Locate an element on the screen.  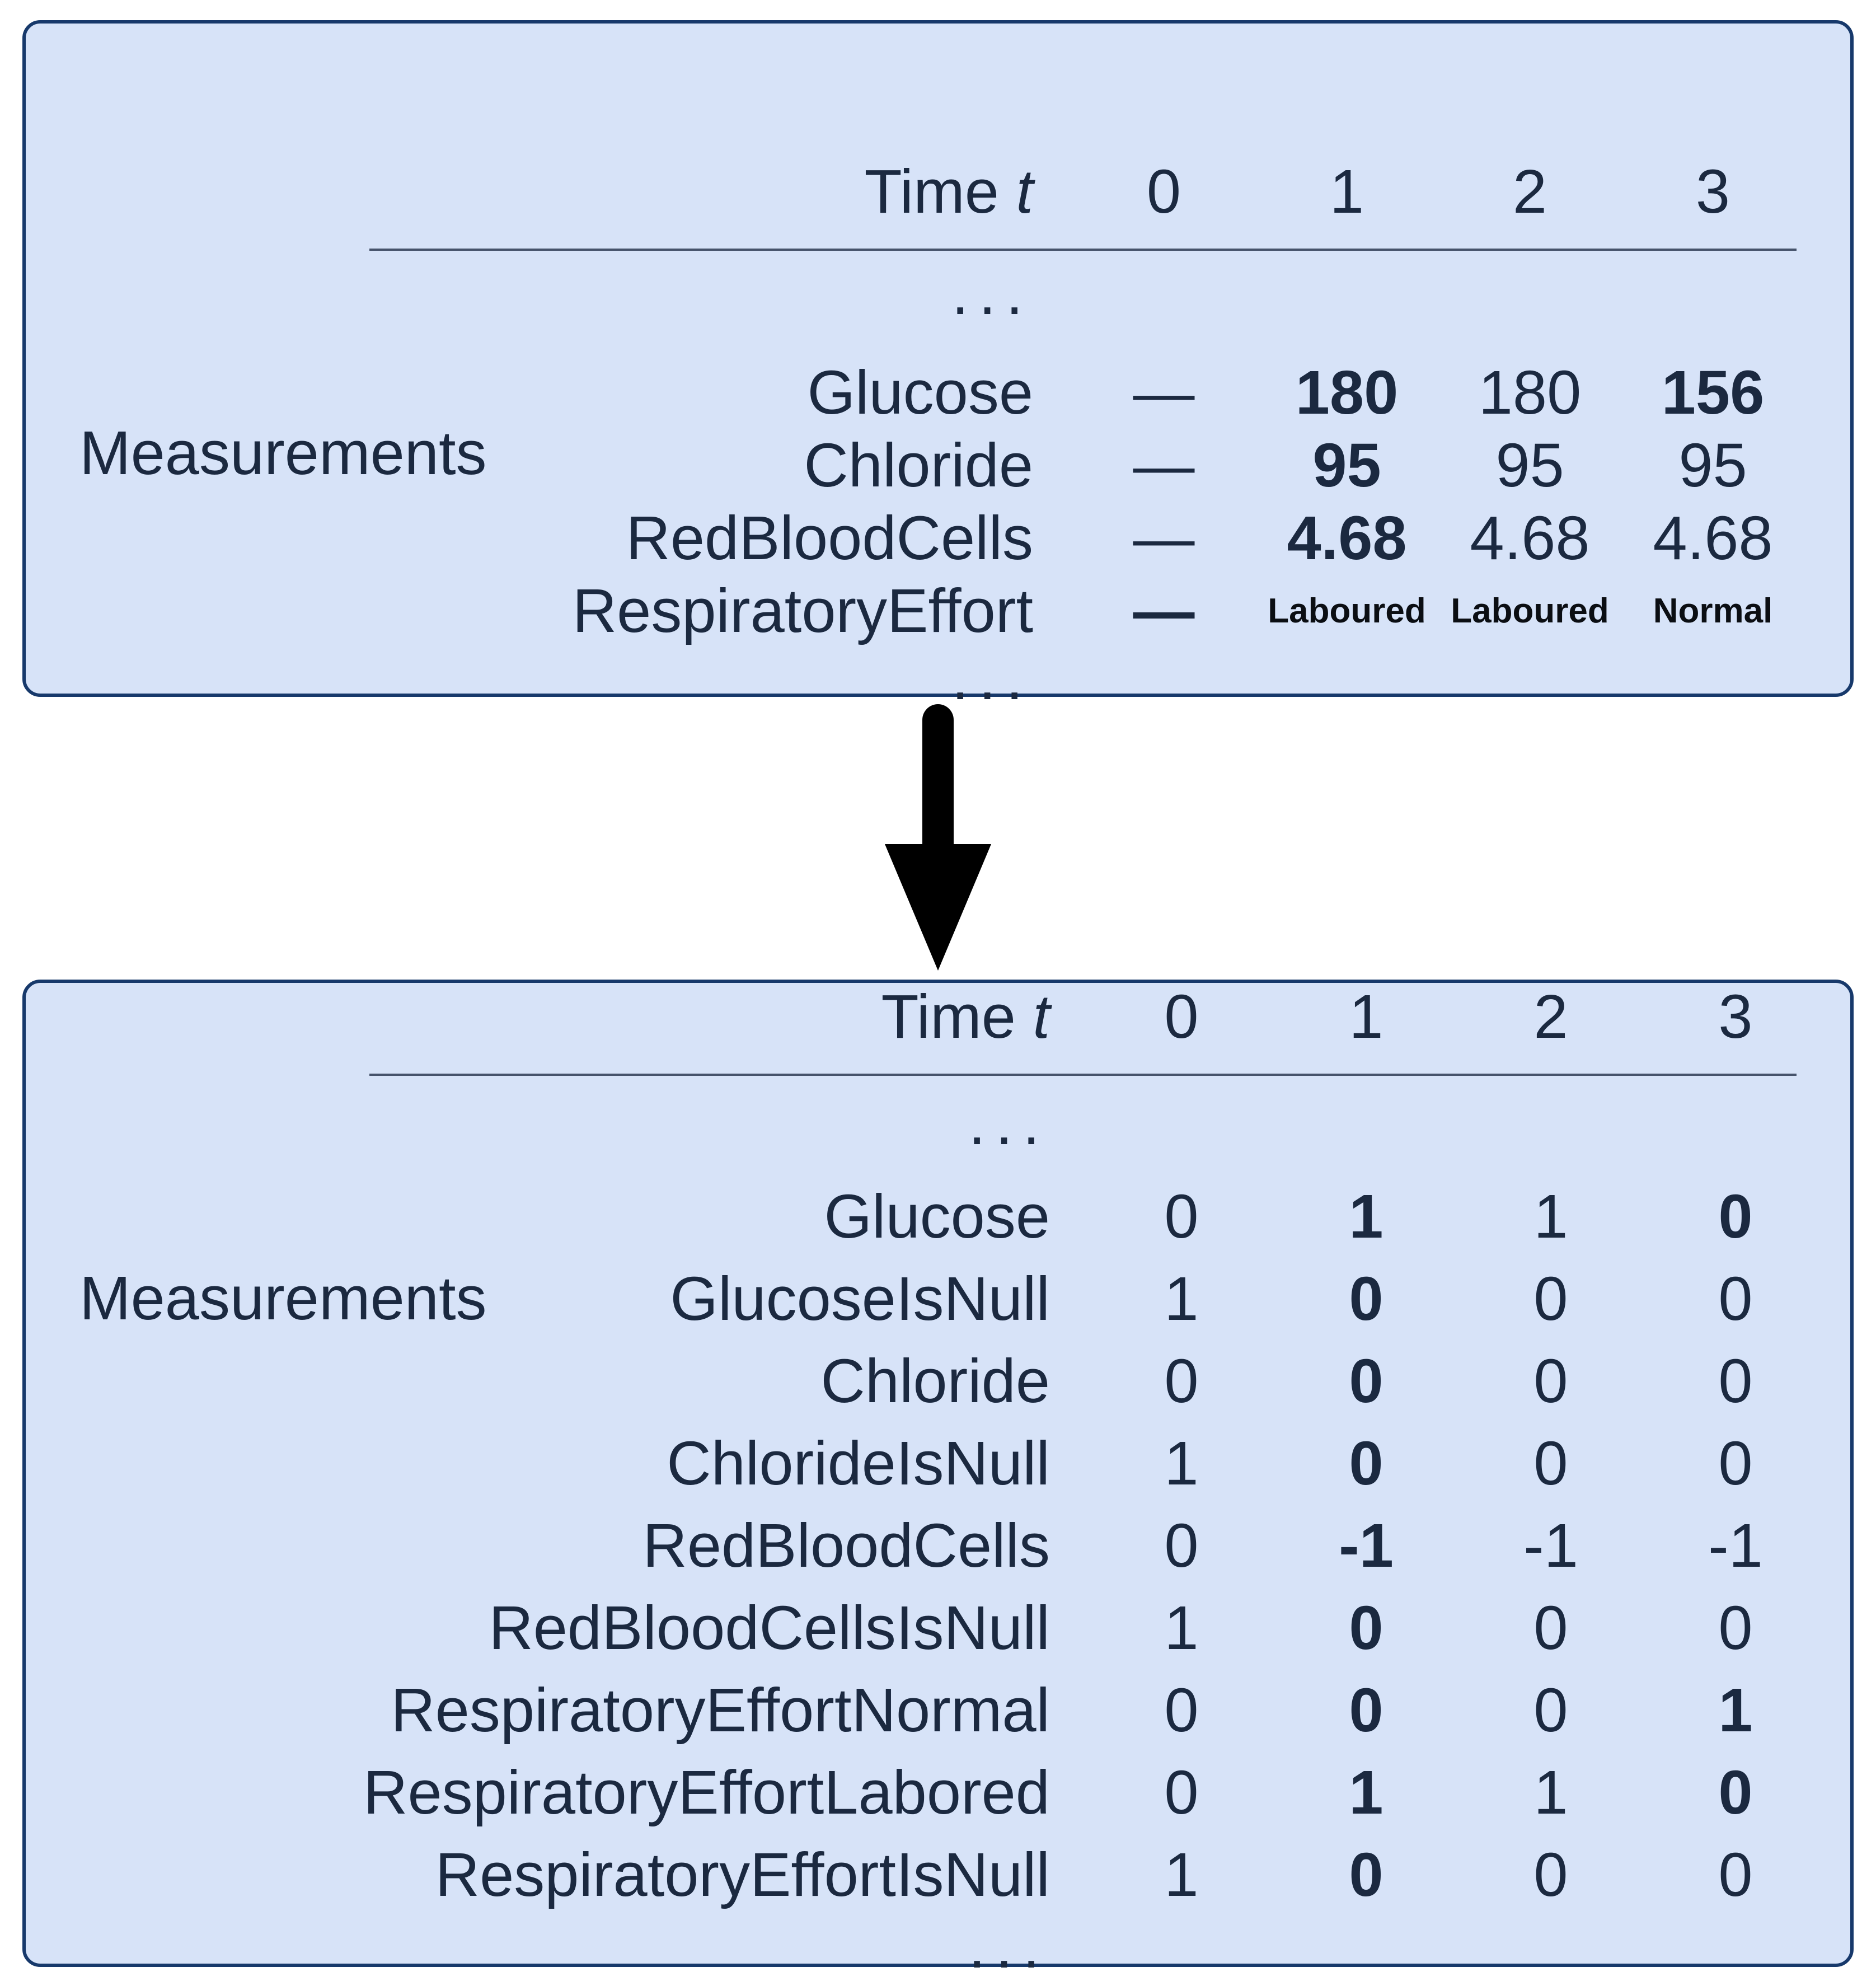
raw-col-header-1: 1 is located at coordinates (1346, 191).